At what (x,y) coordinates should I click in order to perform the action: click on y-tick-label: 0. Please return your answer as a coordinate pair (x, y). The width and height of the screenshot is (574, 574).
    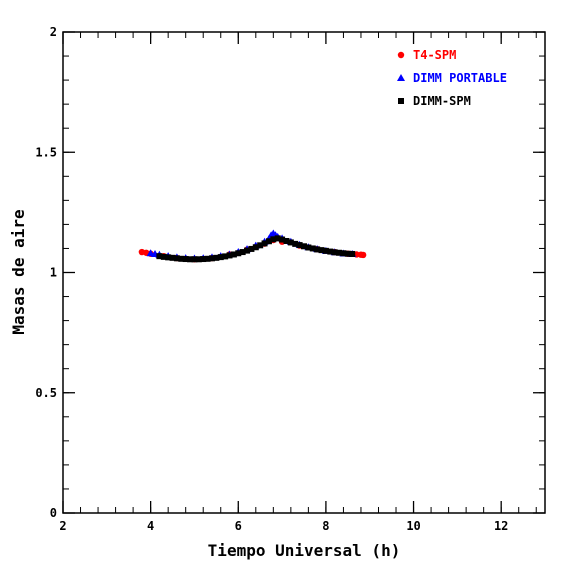
    Looking at the image, I should click on (53, 513).